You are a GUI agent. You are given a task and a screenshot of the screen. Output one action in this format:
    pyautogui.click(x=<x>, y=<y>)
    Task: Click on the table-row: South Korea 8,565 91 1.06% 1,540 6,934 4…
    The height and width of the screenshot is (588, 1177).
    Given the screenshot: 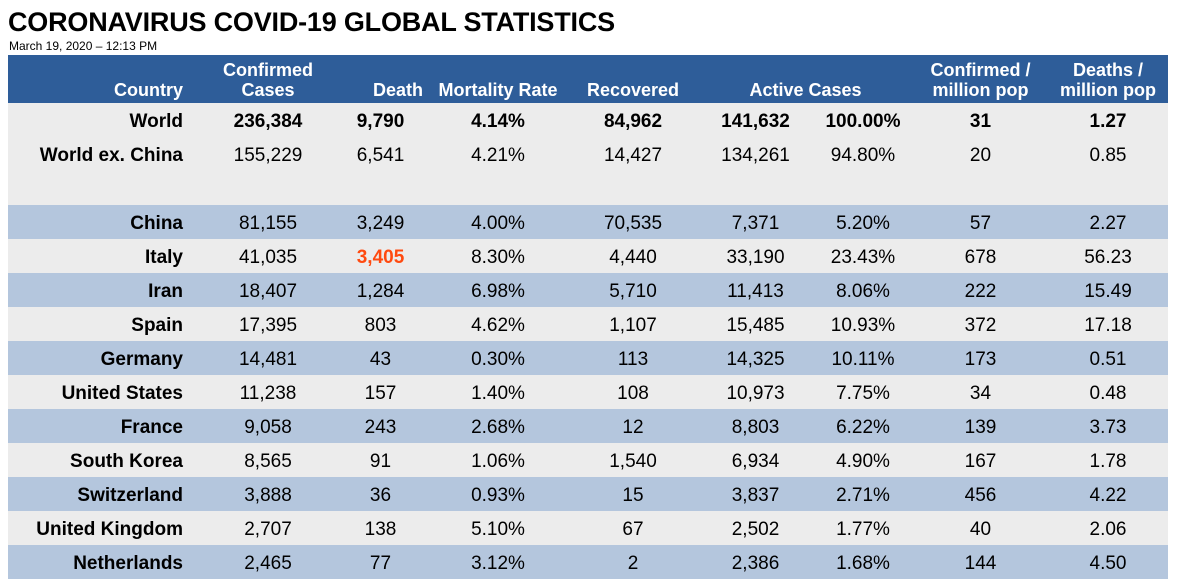 What is the action you would take?
    pyautogui.click(x=588, y=460)
    